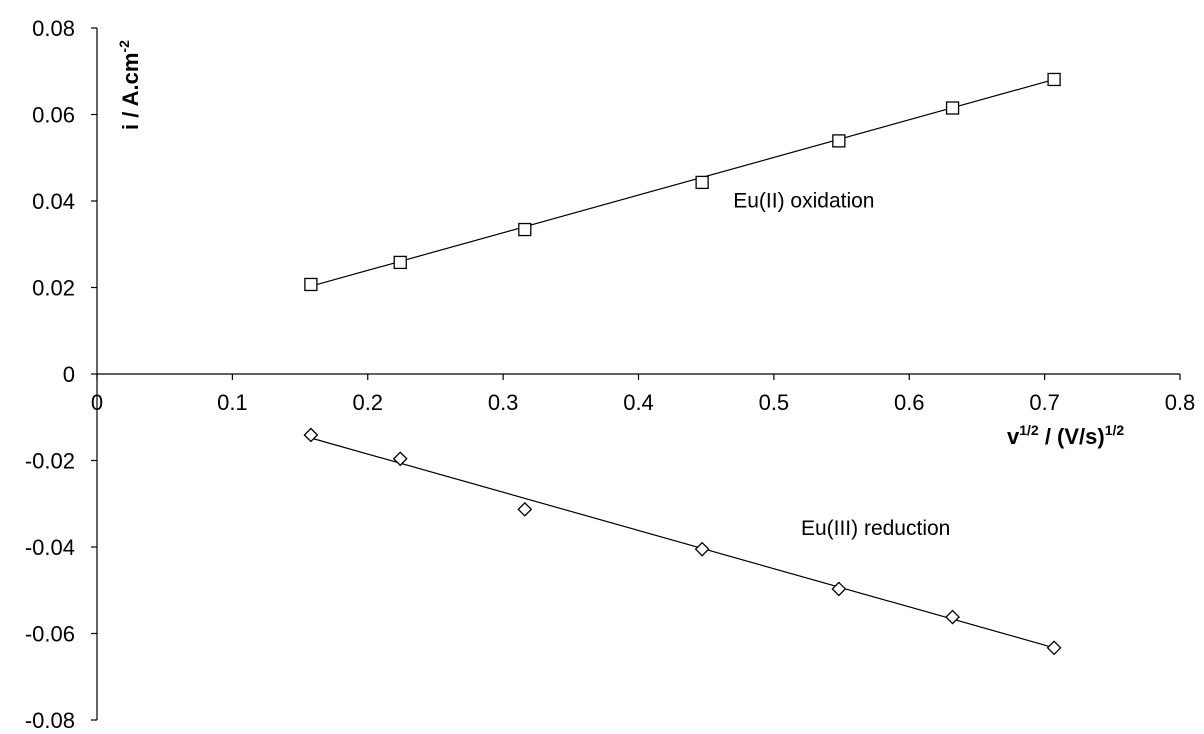  I want to click on y-tick-label: -0.06, so click(50, 634).